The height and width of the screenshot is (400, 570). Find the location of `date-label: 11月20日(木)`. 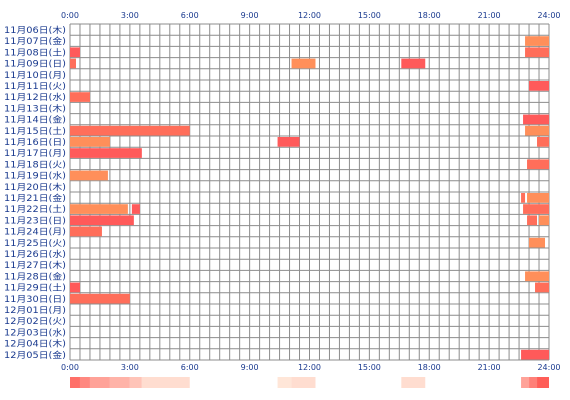

date-label: 11月20日(木) is located at coordinates (35, 187).